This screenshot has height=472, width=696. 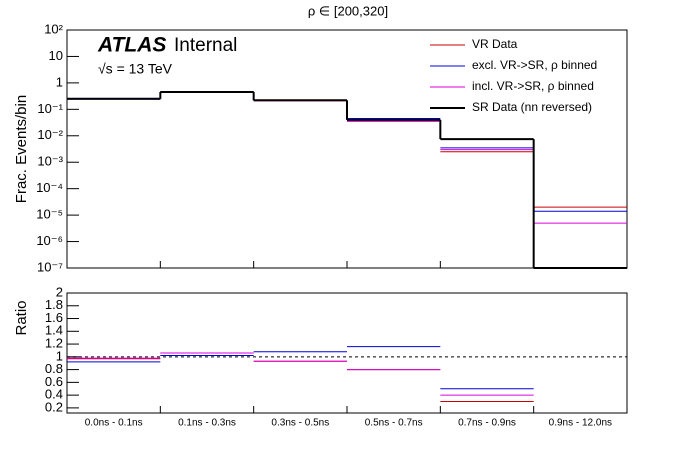 I want to click on y-tick-label: 10⁻⁵, so click(x=49, y=214).